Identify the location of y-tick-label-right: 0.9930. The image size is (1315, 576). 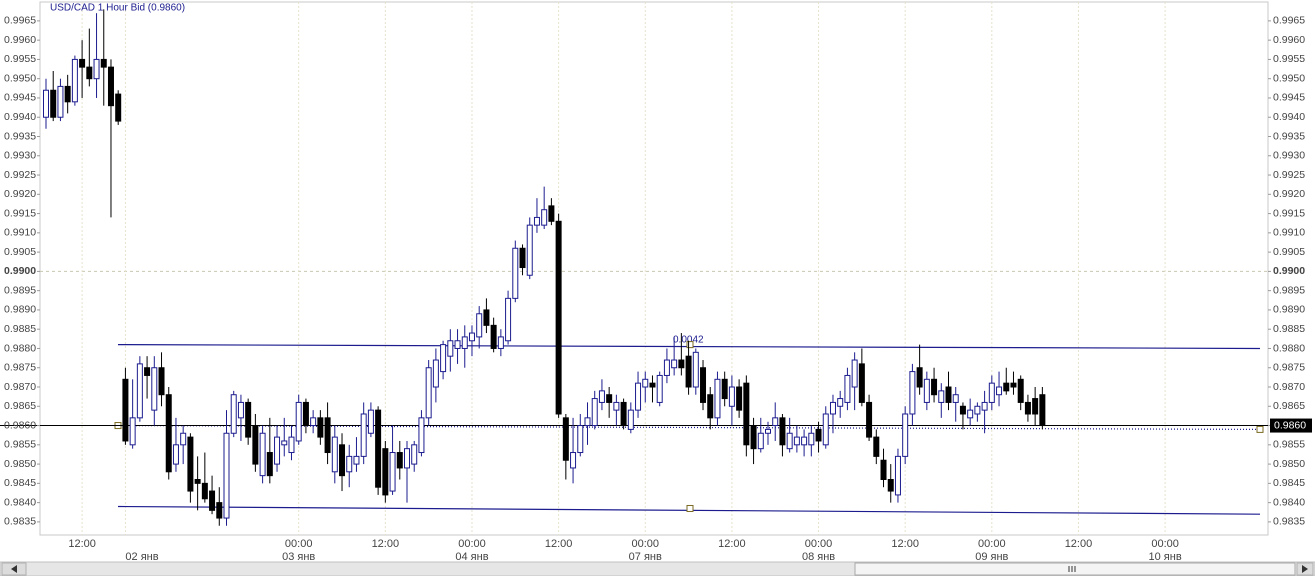
(1289, 156).